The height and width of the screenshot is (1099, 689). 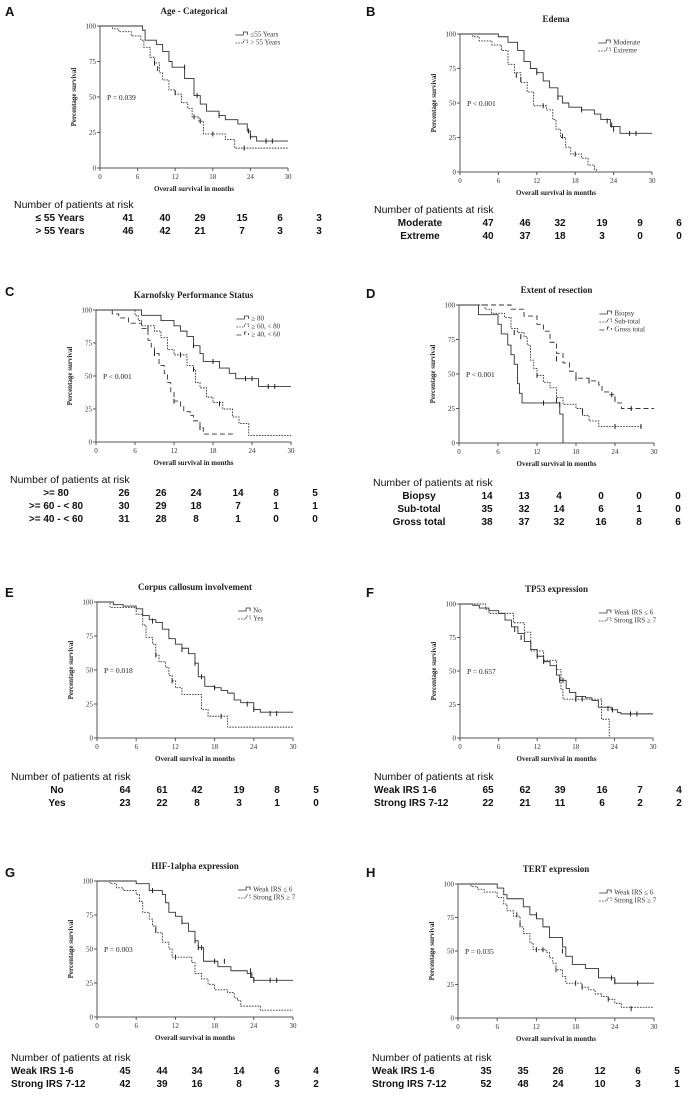 I want to click on risk-table-row: Strong IRS 7-12 42 39 16 8 3 2, so click(x=165, y=1084).